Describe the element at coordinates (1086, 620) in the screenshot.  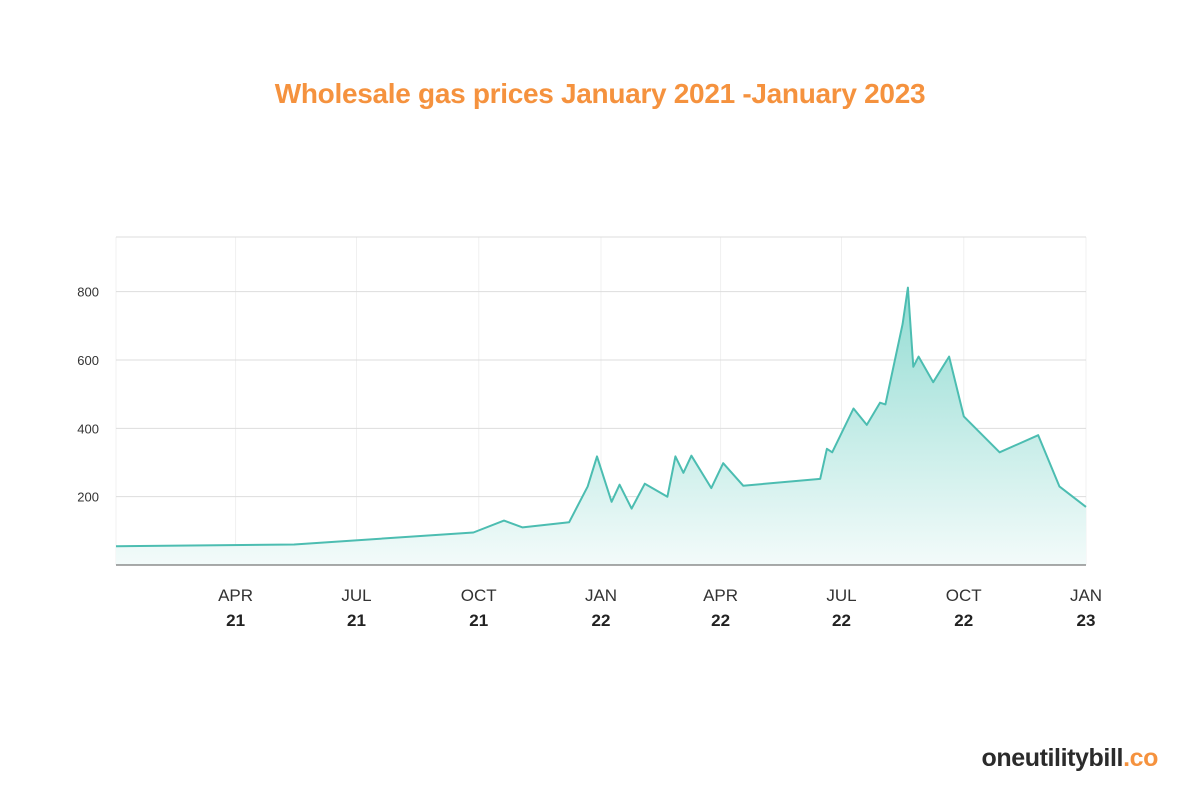
I see `x-tick-year-label: 23` at that location.